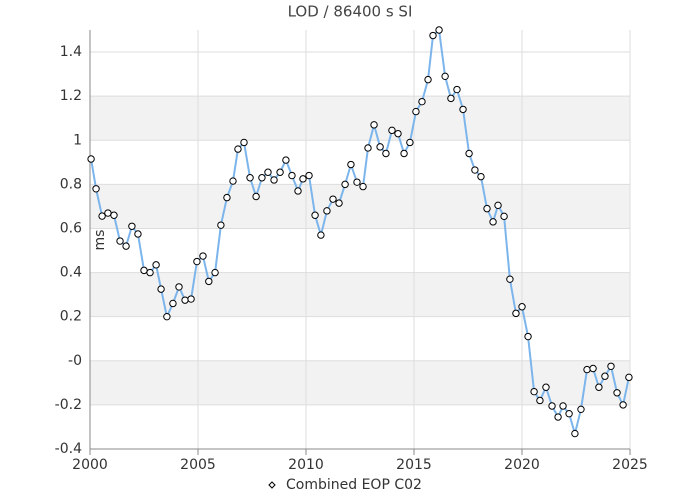 This screenshot has height=500, width=700. I want to click on legend-marker, so click(272, 485).